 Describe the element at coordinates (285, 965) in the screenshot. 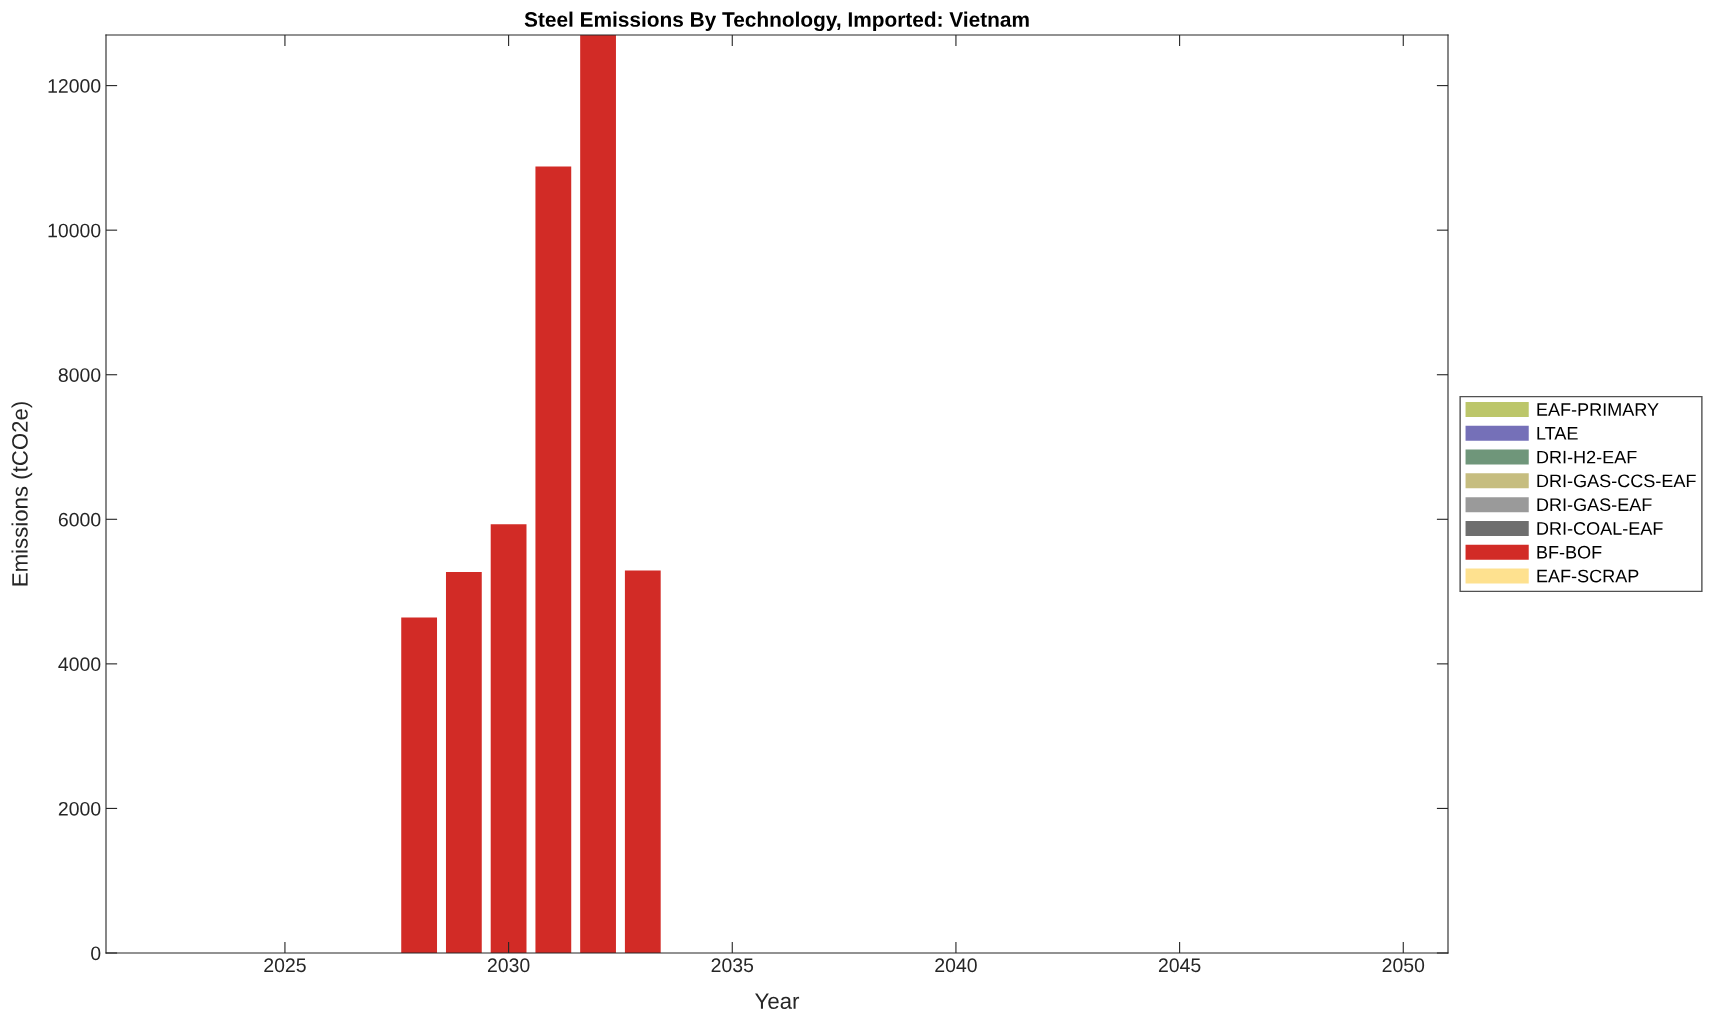

I see `x-tick-label: 2025` at that location.